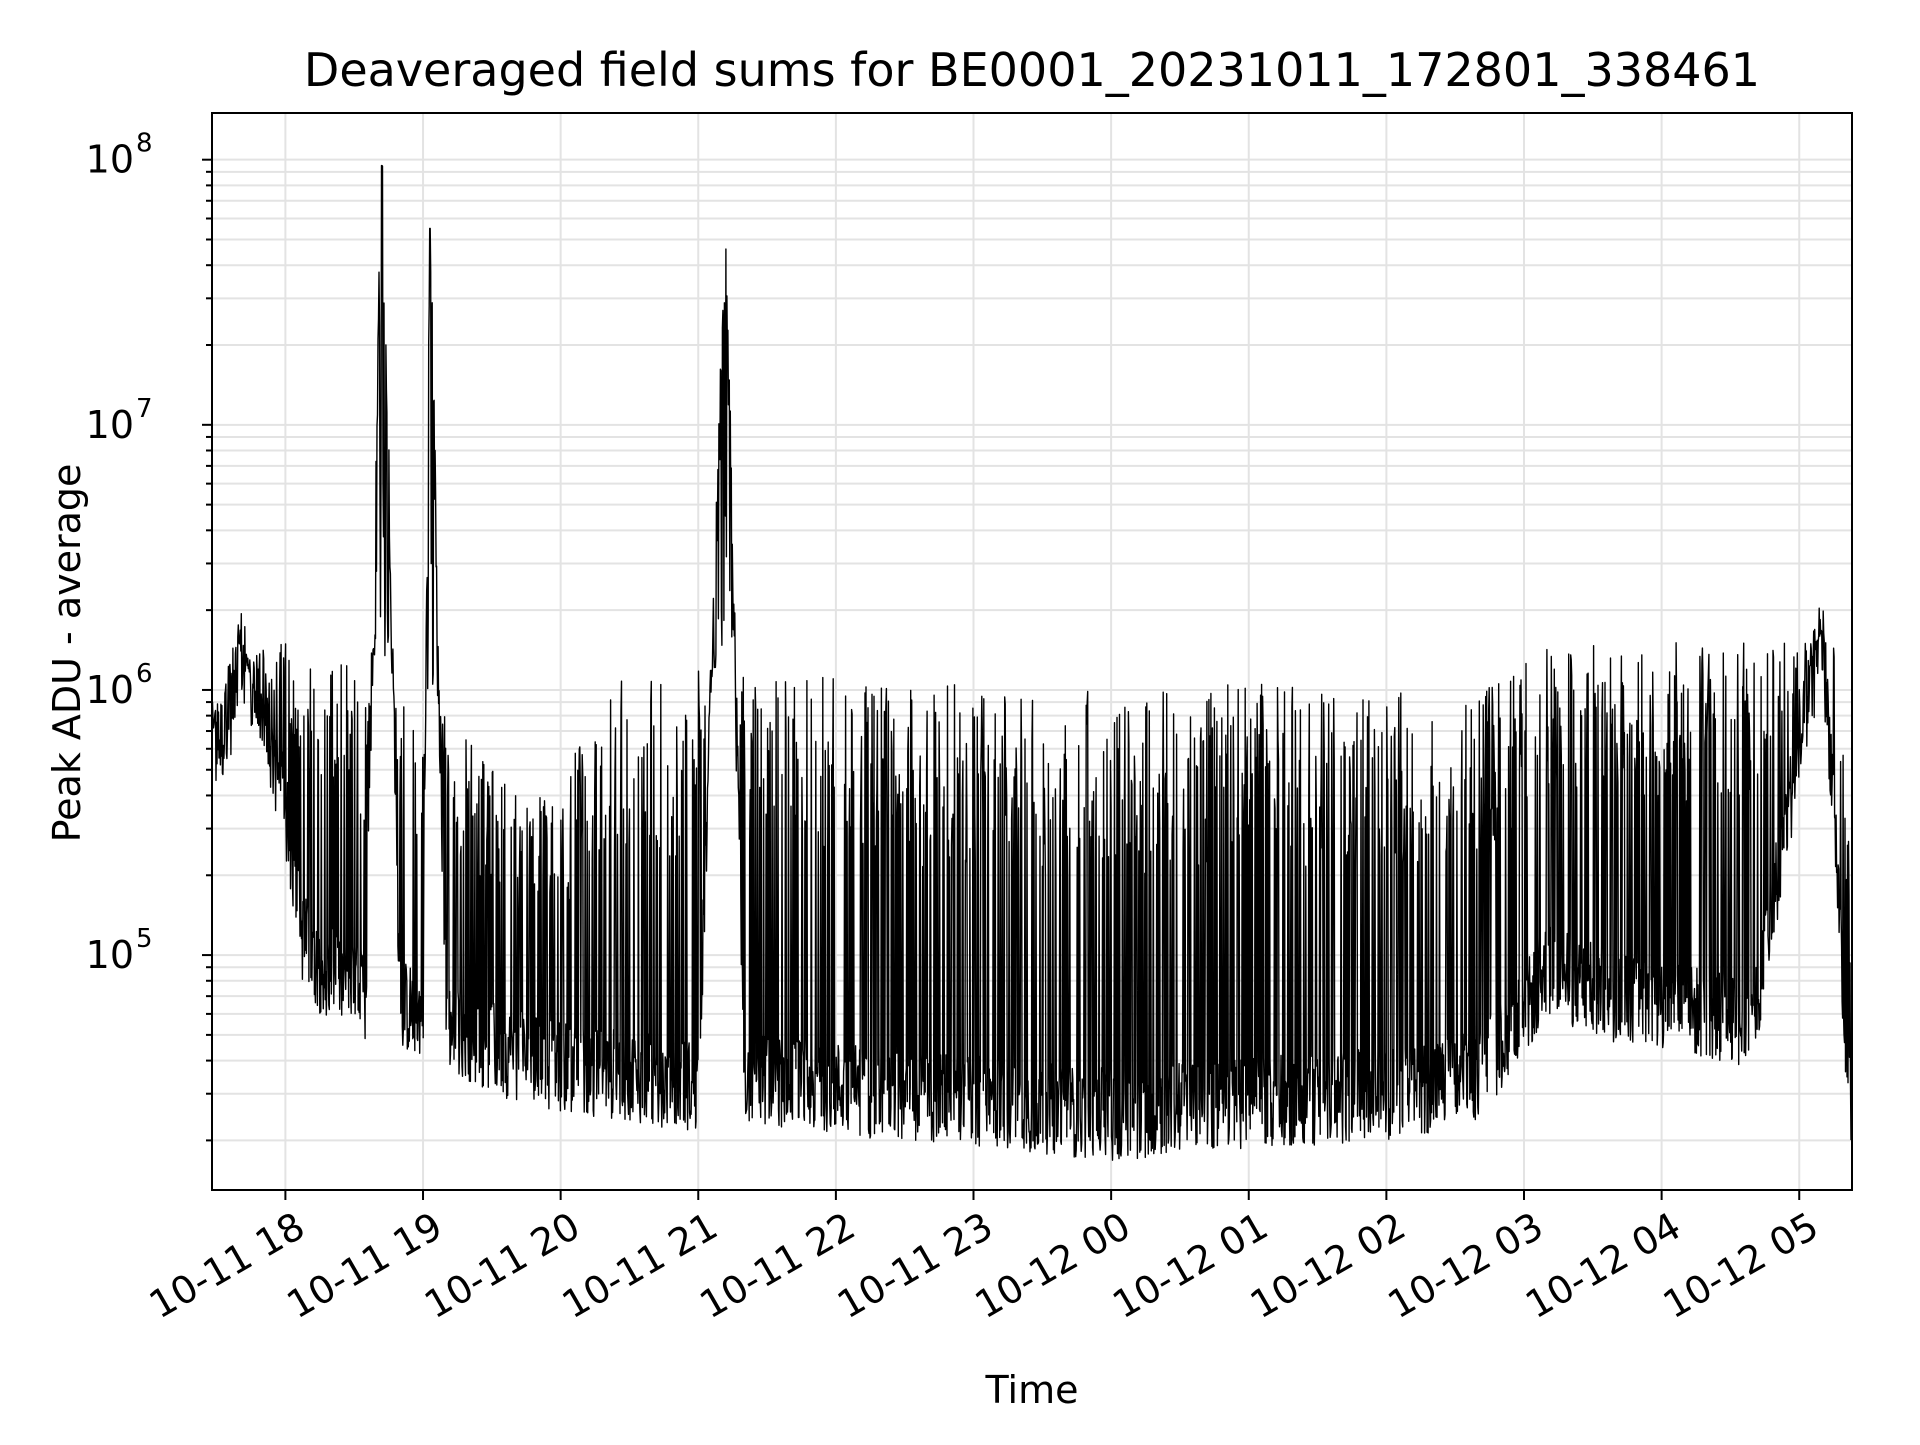 The image size is (1920, 1445). What do you see at coordinates (144, 939) in the screenshot?
I see `y-tick-exponent: 5` at bounding box center [144, 939].